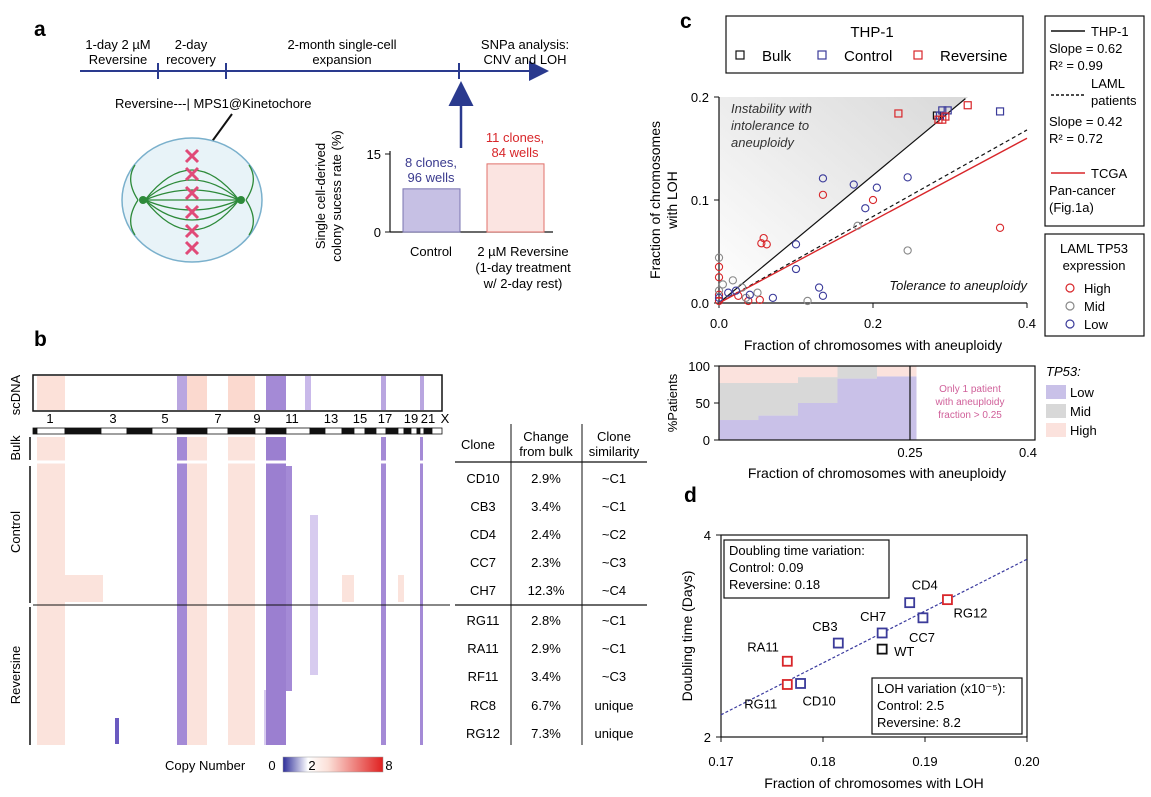 The width and height of the screenshot is (1151, 797). Describe the element at coordinates (522, 251) in the screenshot. I see `bar-reversine-label: 2 µM Reversine` at that location.